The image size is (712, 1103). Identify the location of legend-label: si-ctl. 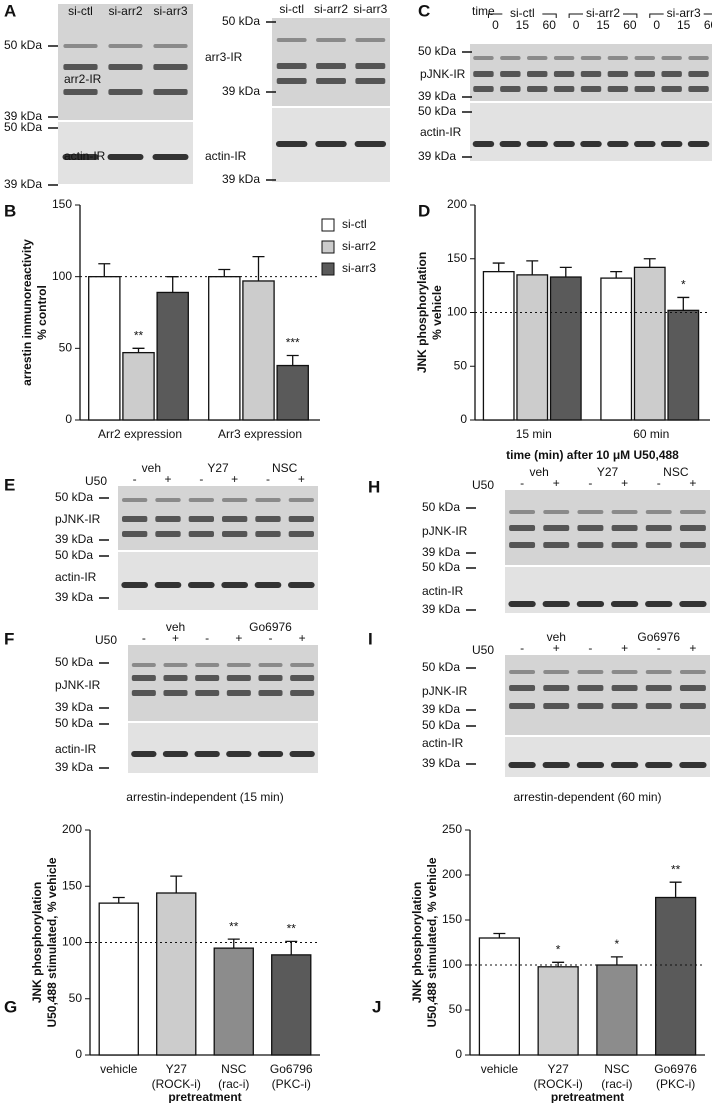
(354, 224).